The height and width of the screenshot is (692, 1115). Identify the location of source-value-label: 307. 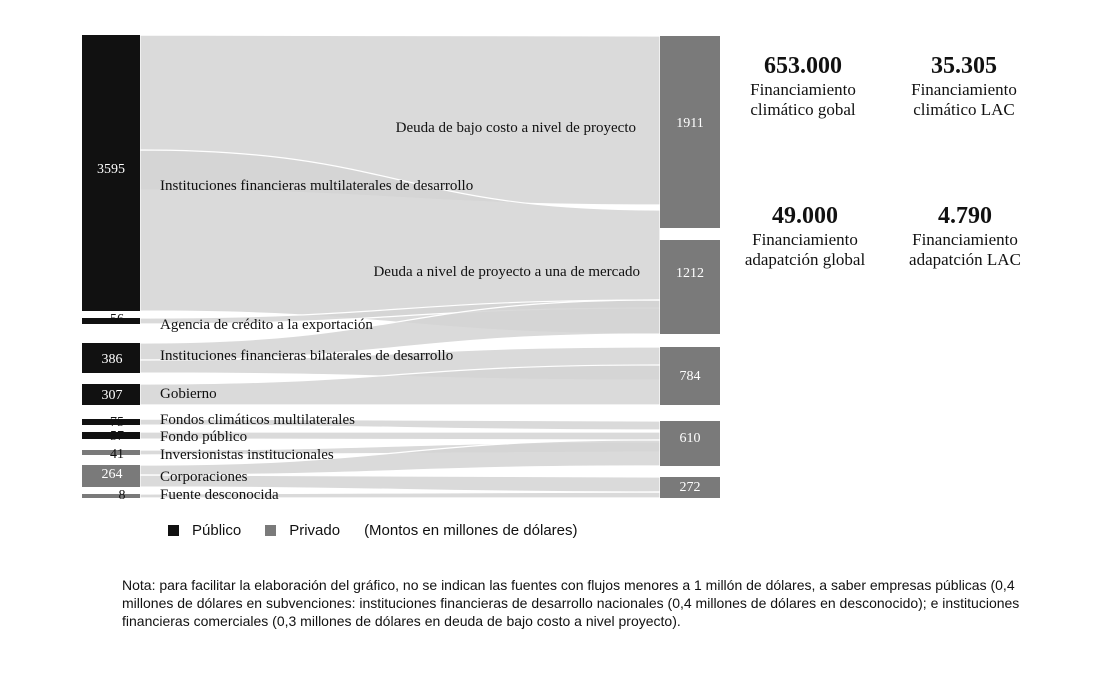
(112, 395).